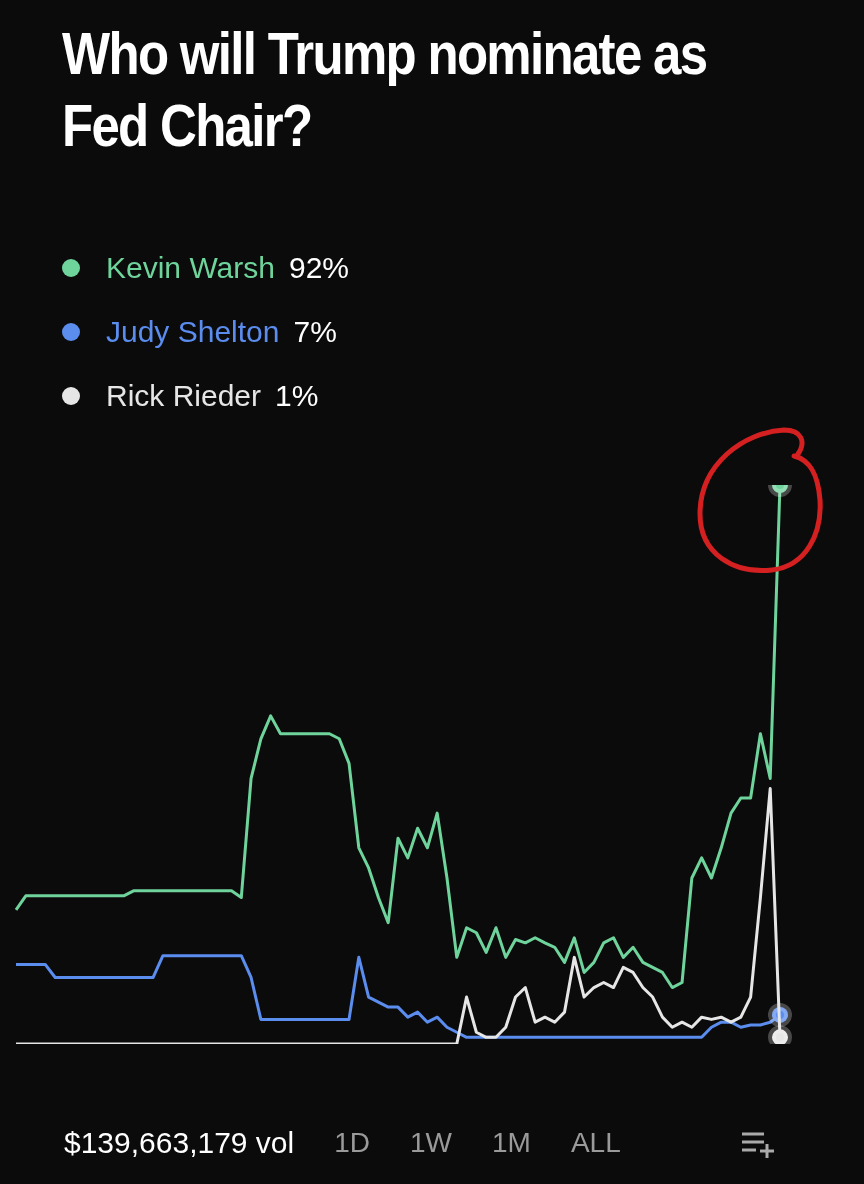 The width and height of the screenshot is (864, 1184). Describe the element at coordinates (179, 1143) in the screenshot. I see `text: $139,663,179 vol` at that location.